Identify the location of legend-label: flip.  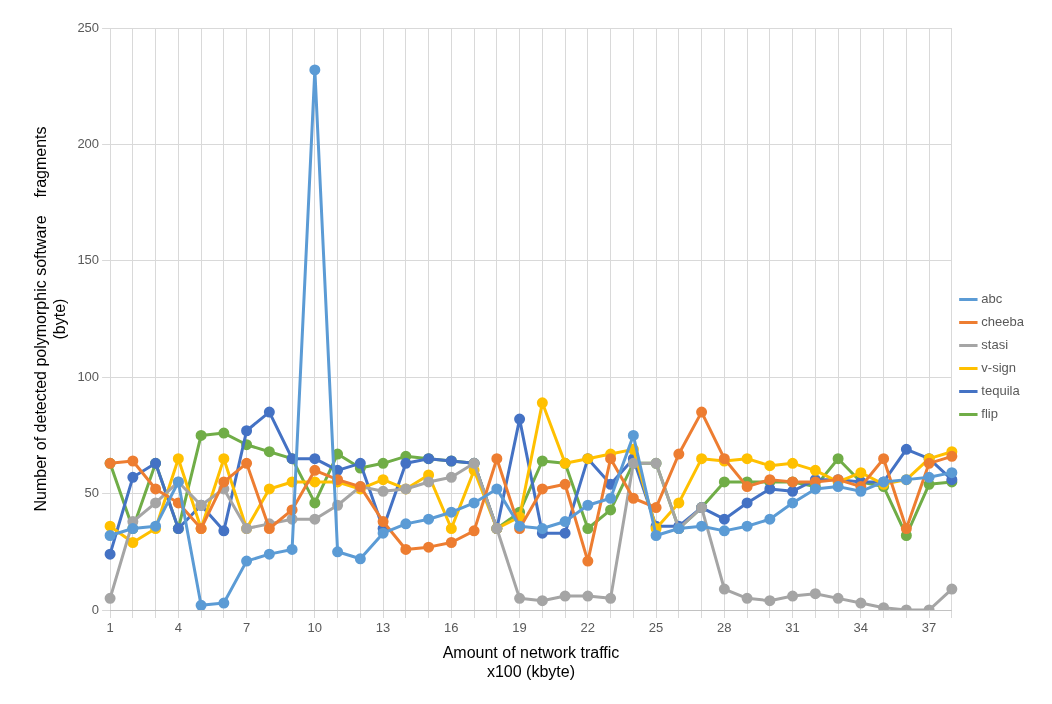
(989, 414).